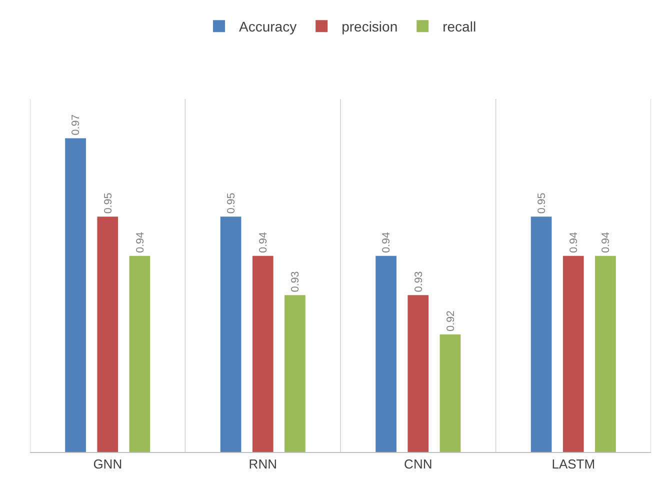 The image size is (661, 499). Describe the element at coordinates (262, 464) in the screenshot. I see `x-tick-label: RNN` at that location.